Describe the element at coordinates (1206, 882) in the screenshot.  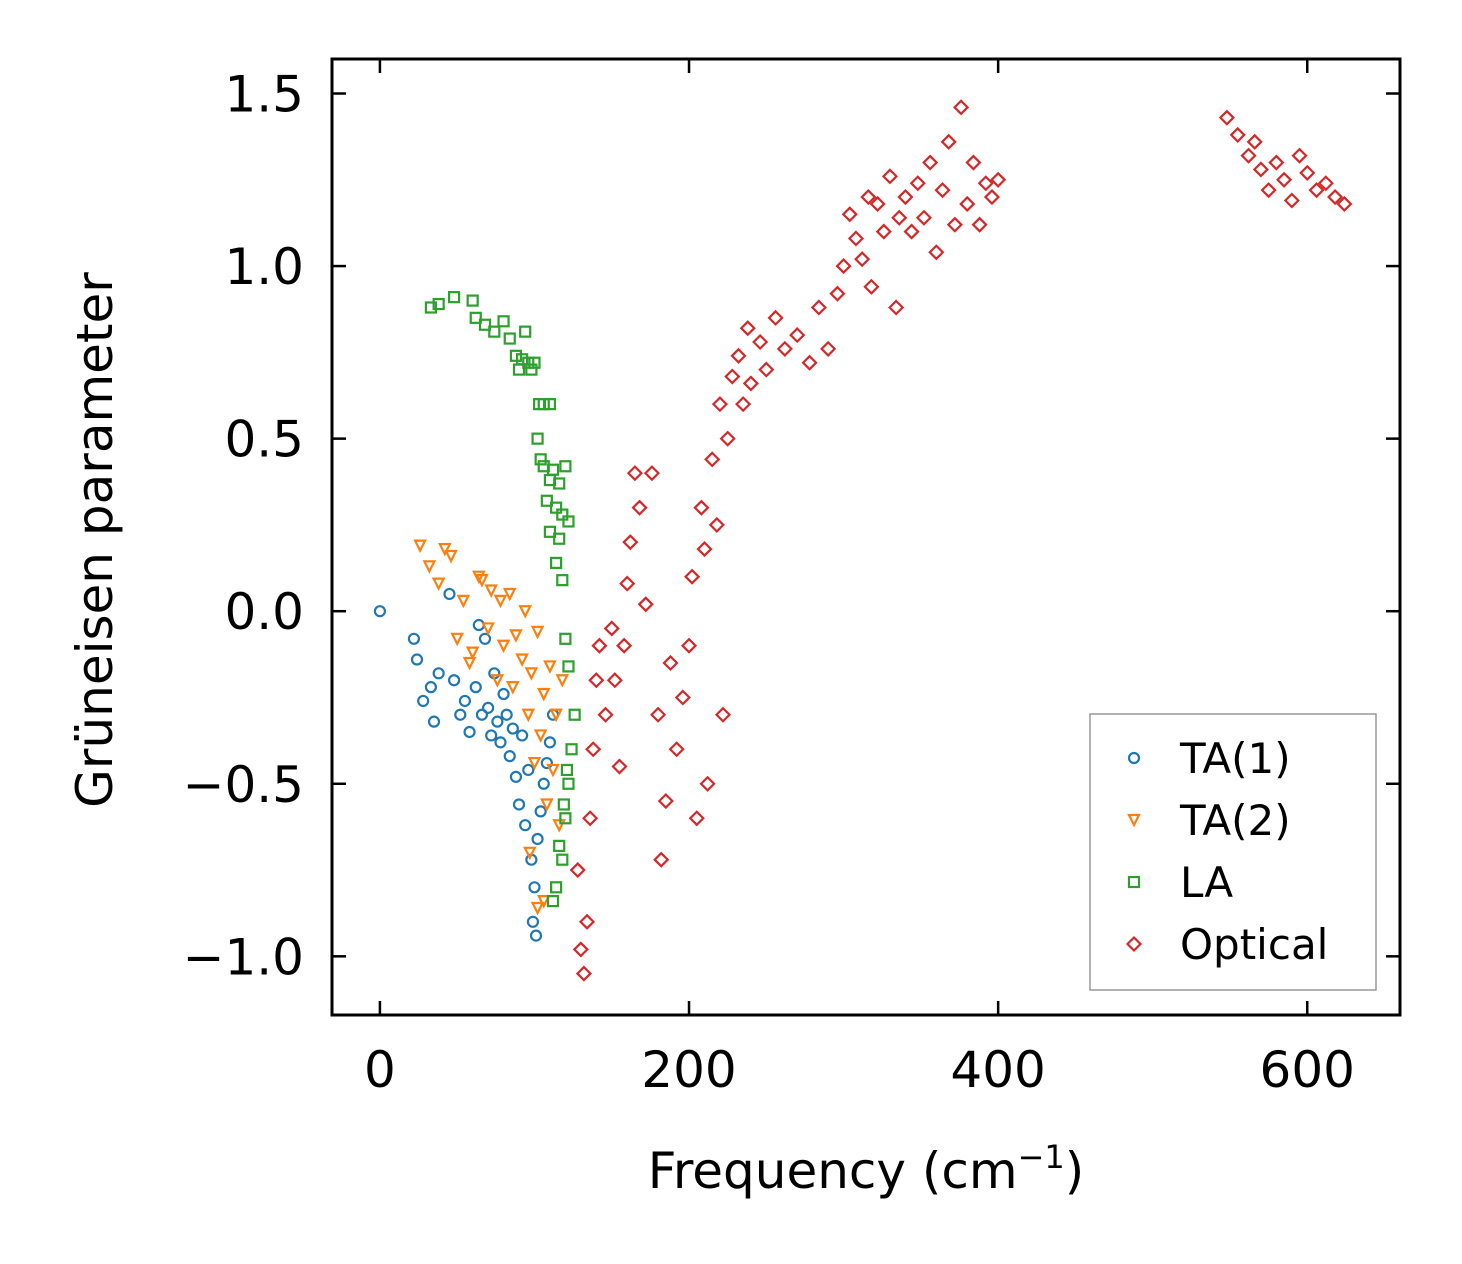
I see `legend-label: LA` at that location.